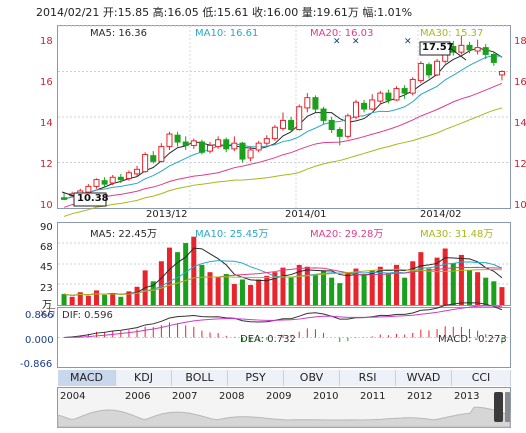  What do you see at coordinates (68, 12) in the screenshot?
I see `quote-date: 2014/02/21` at bounding box center [68, 12].